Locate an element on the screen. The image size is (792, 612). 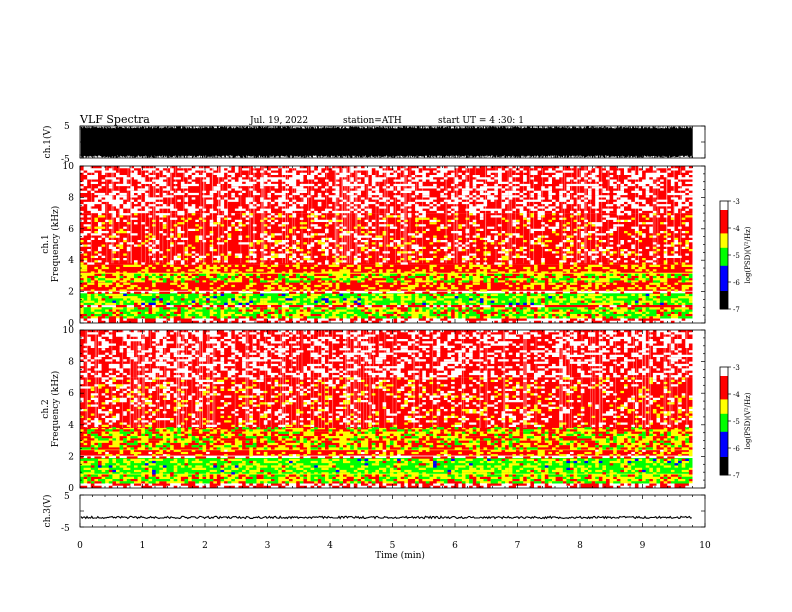
ch2-spectrogram-ylabel-frequency: Frequency (kHz) is located at coordinates (55, 409).